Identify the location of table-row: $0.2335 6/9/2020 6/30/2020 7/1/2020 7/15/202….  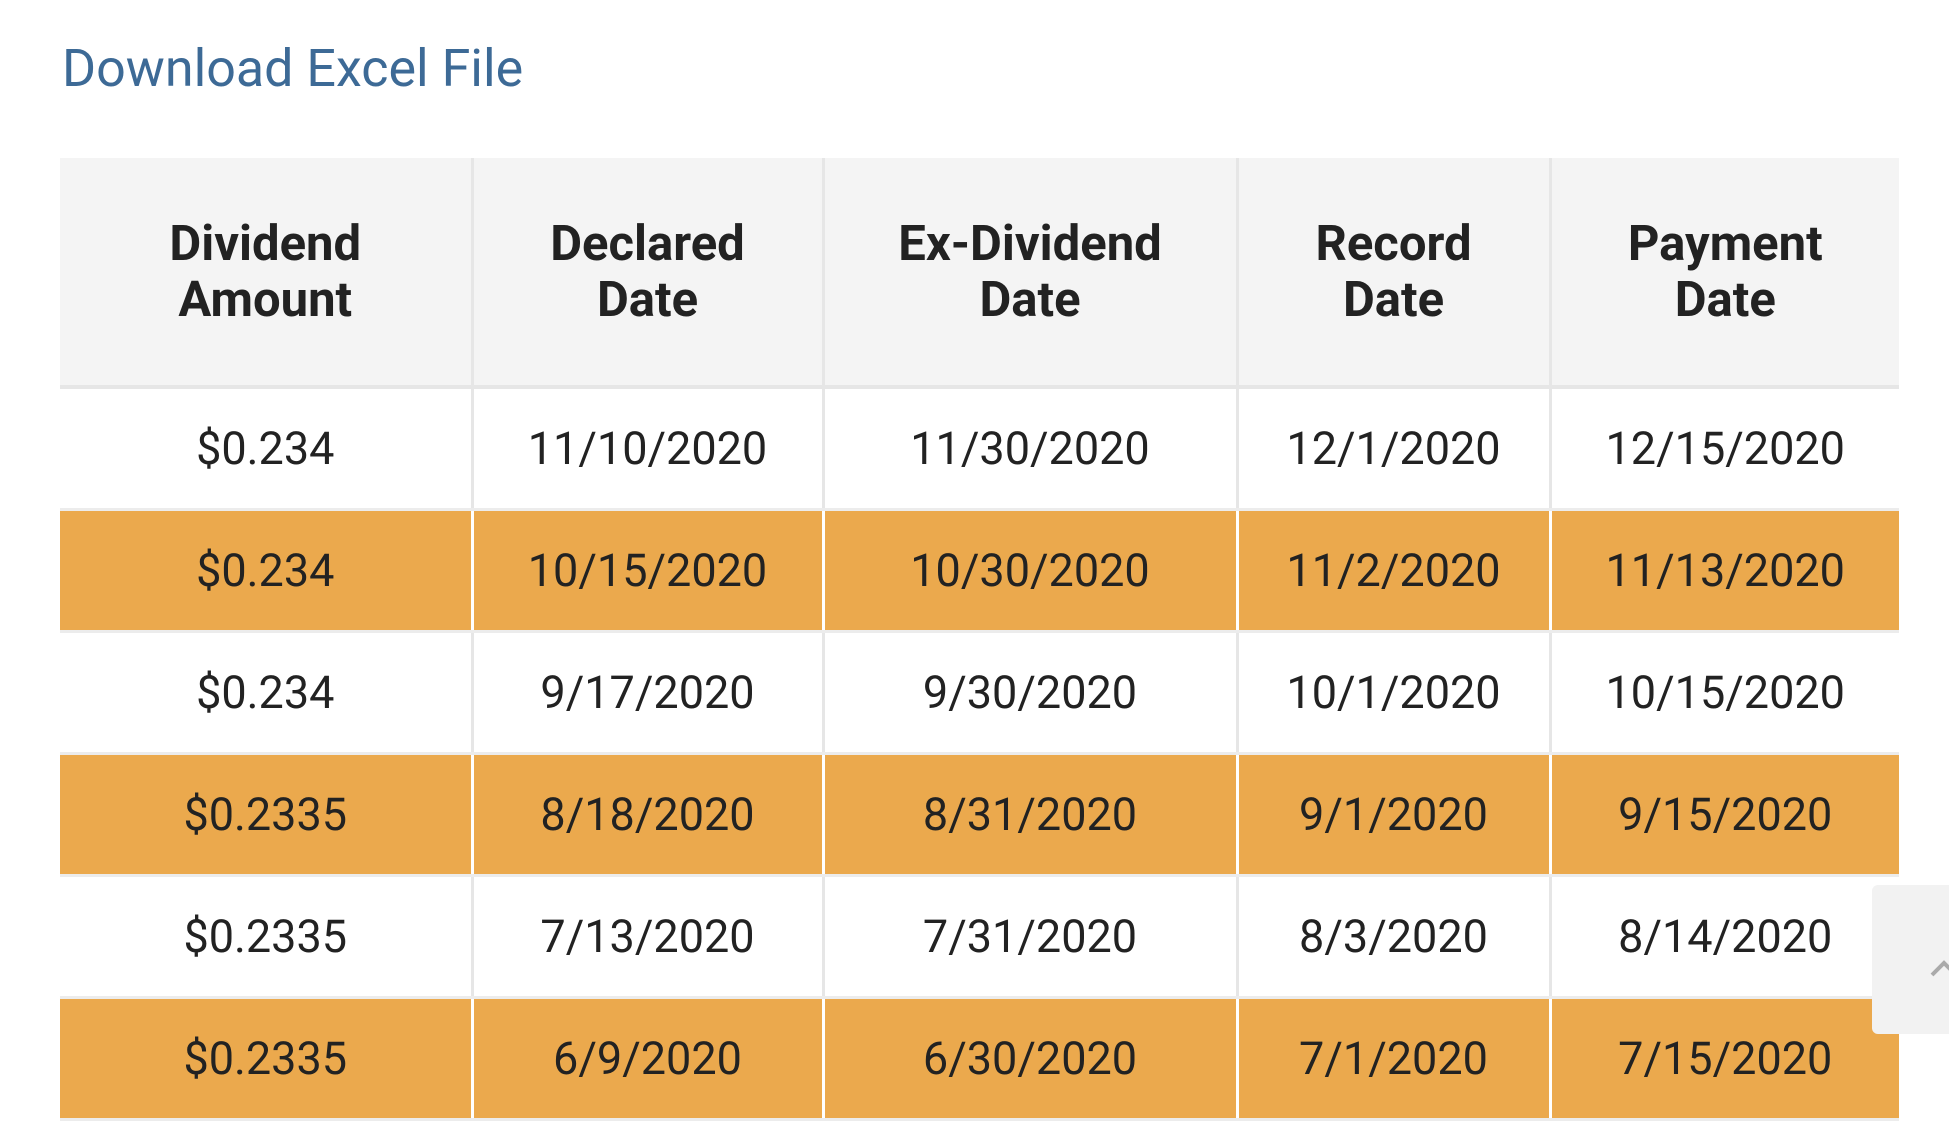
(979, 1059).